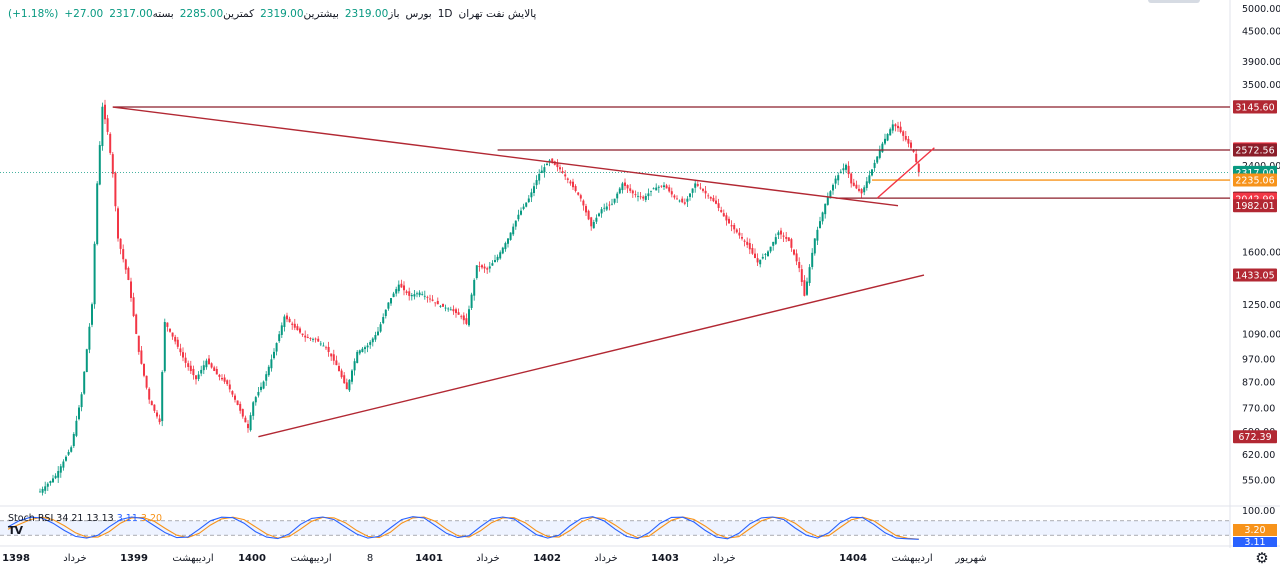 The image size is (1280, 570). Describe the element at coordinates (1258, 409) in the screenshot. I see `y-tick-label: 770.00` at that location.